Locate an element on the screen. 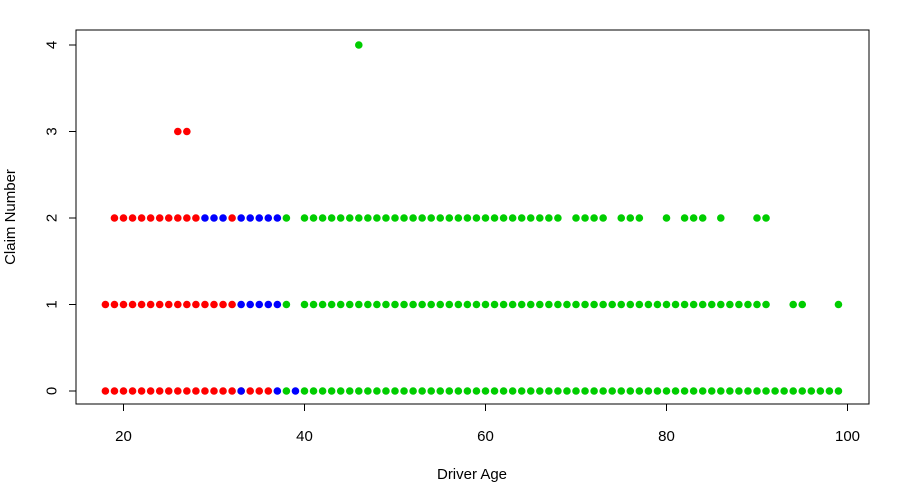  y-tick-label: 0 is located at coordinates (52, 391).